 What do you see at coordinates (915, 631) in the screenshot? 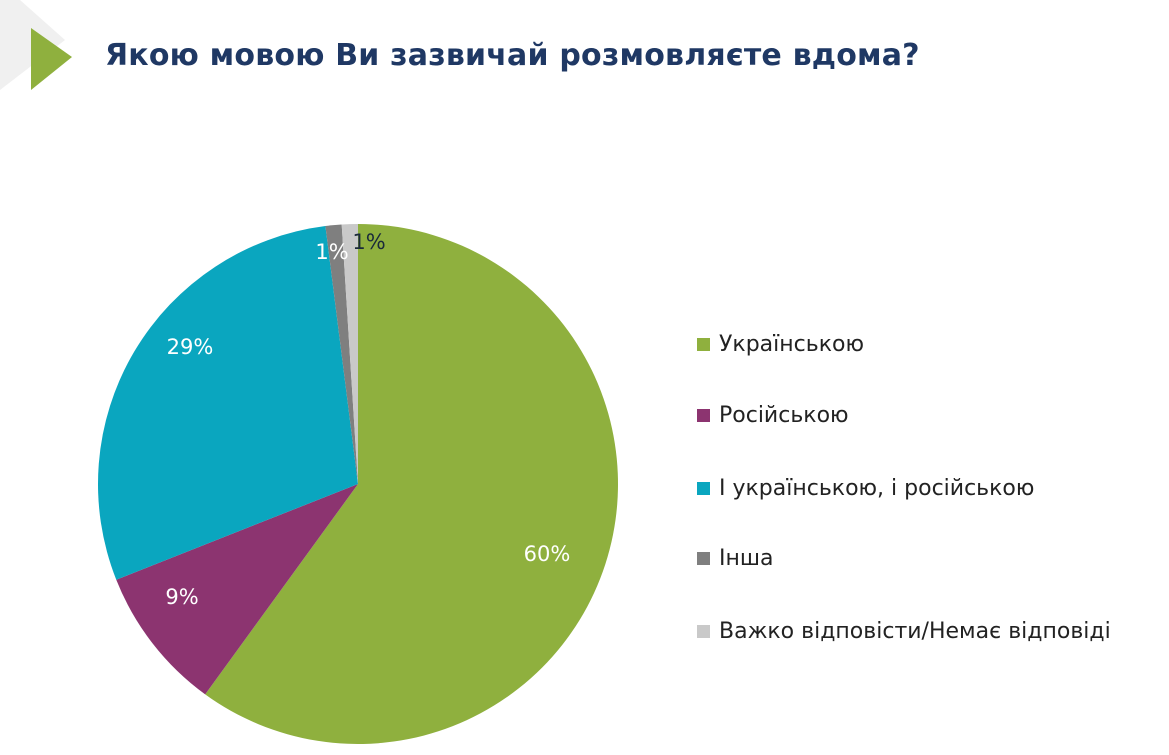
I see `legend-label: Важко відповісти/Немає відповіді` at bounding box center [915, 631].